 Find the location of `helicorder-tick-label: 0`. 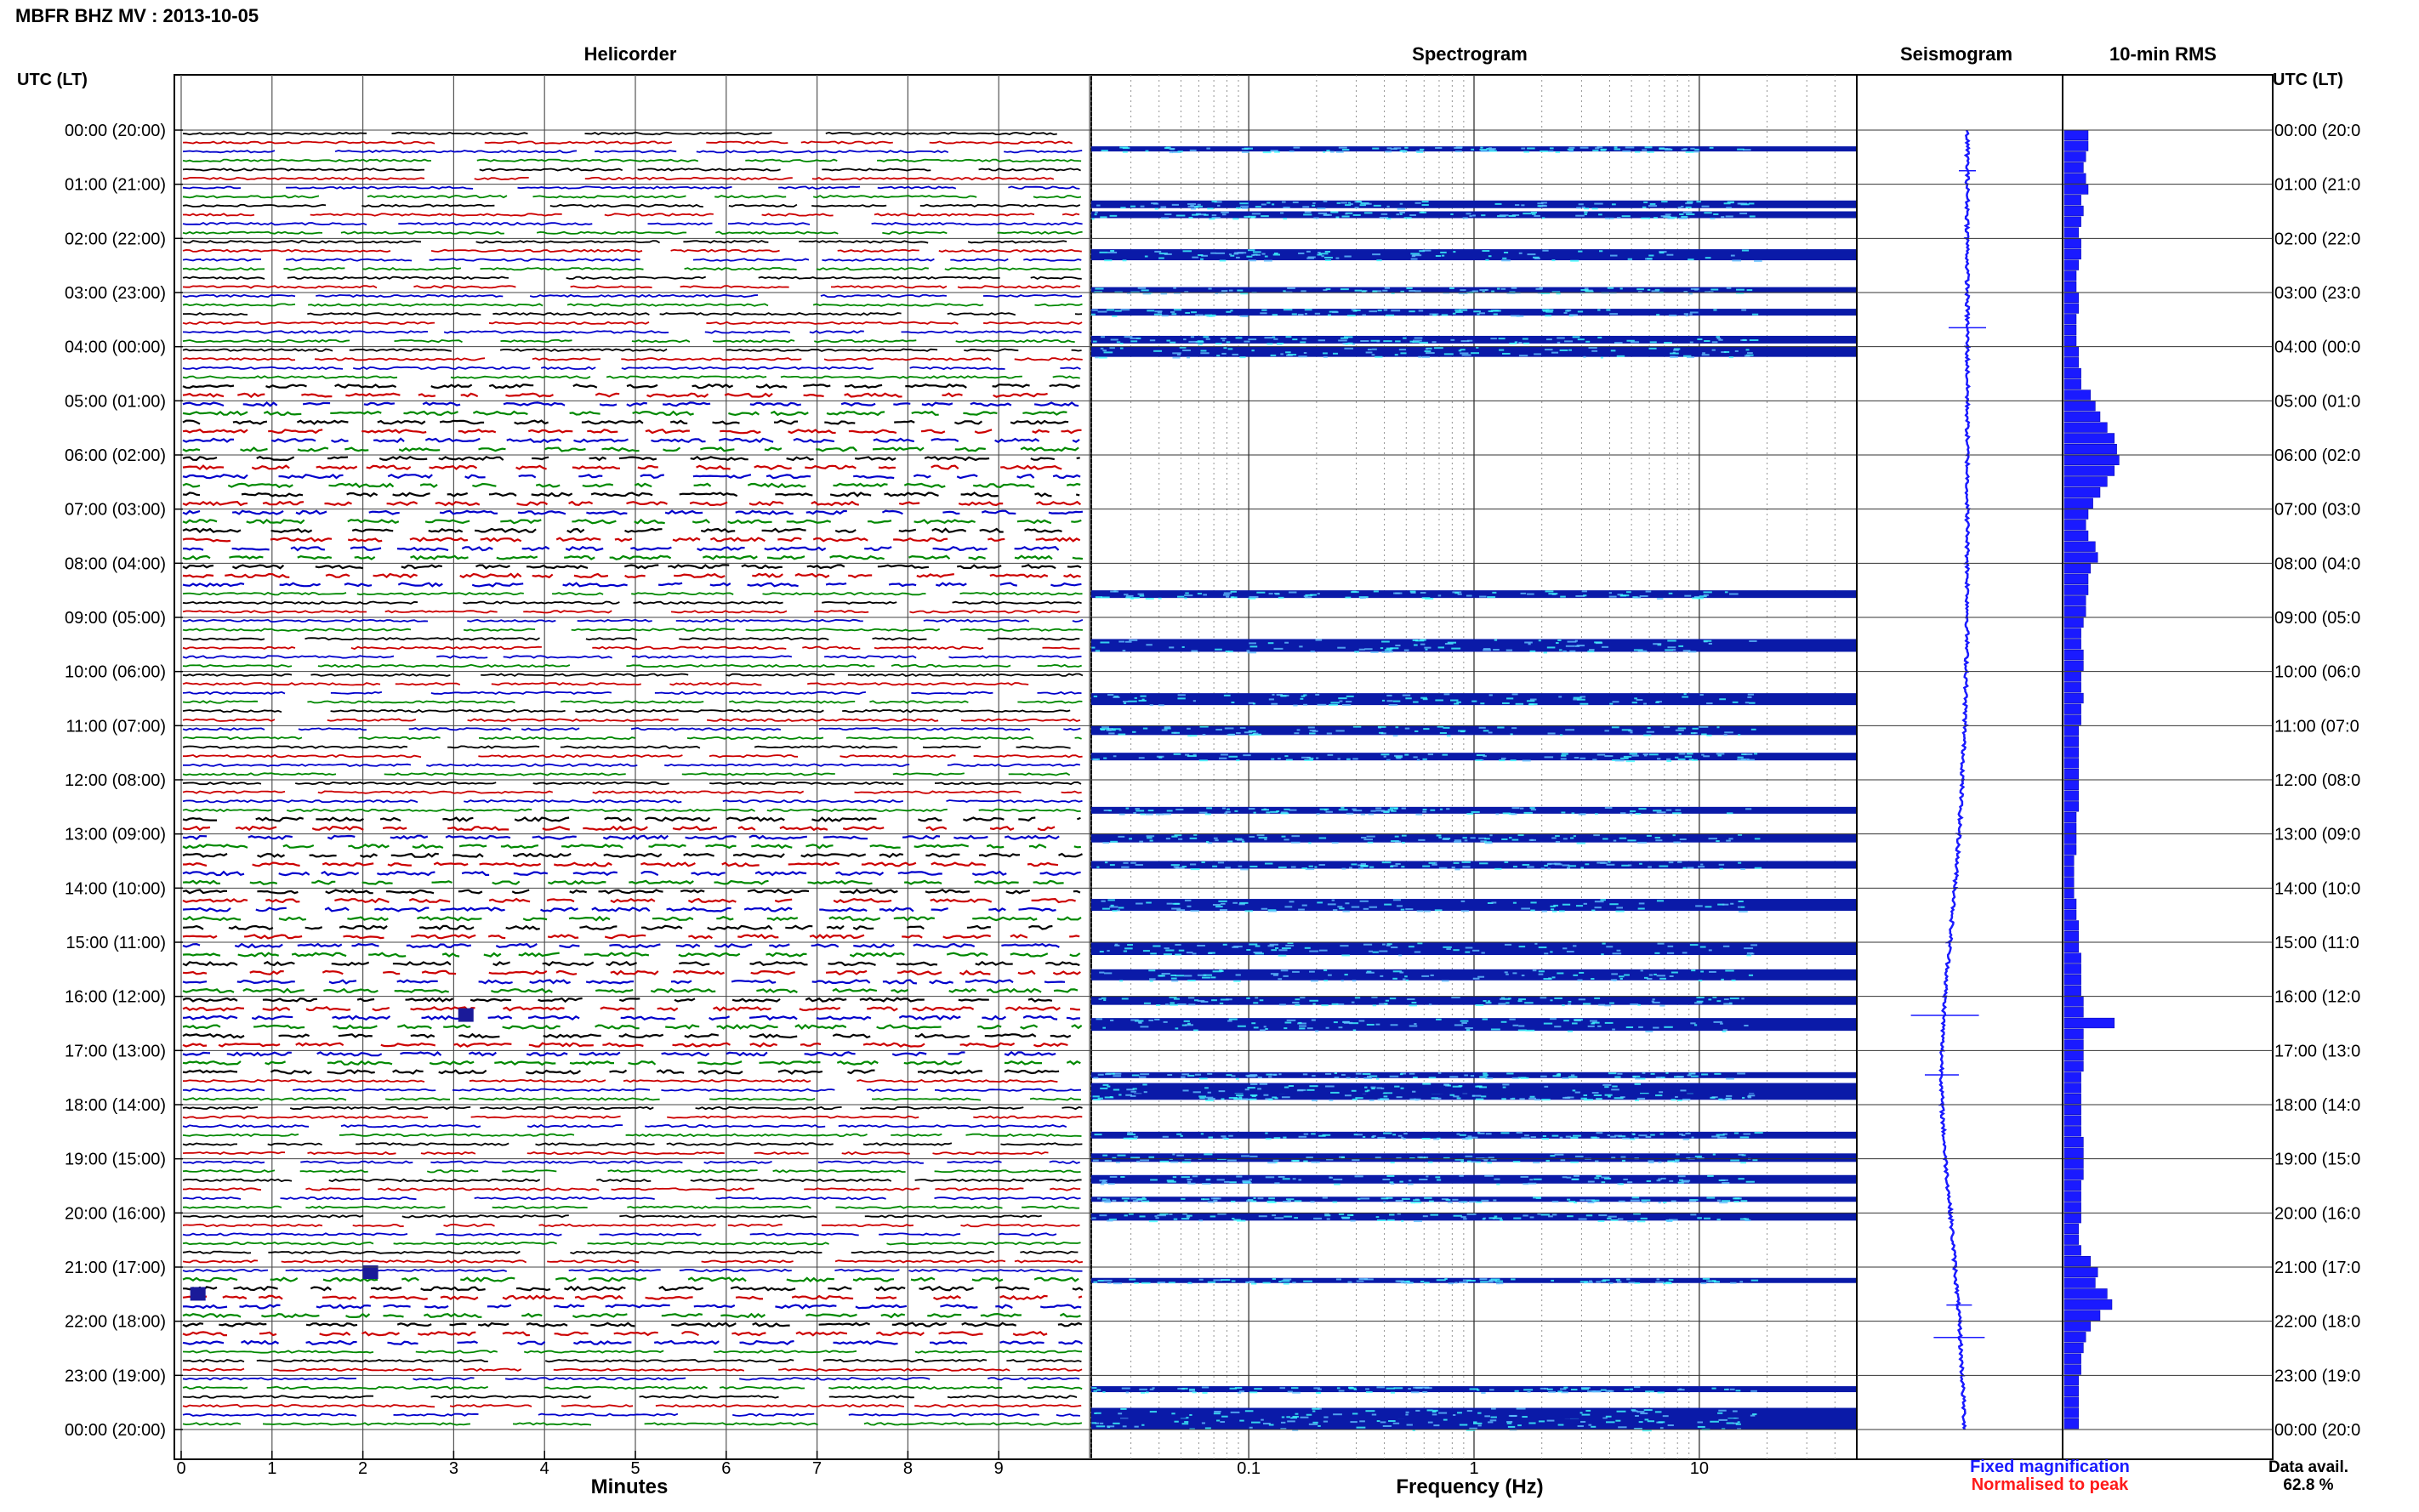

helicorder-tick-label: 0 is located at coordinates (180, 1468).